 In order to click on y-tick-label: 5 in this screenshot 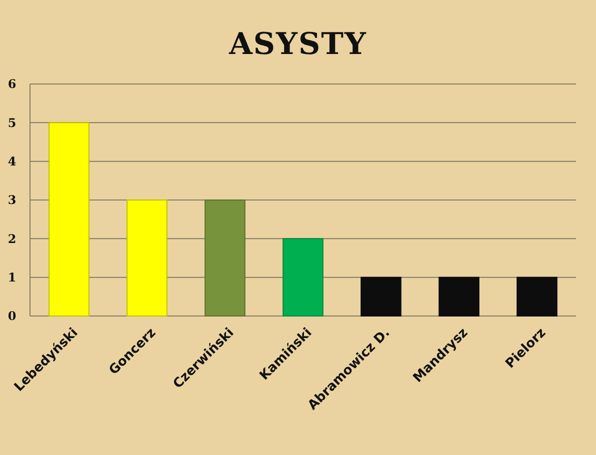, I will do `click(12, 123)`.